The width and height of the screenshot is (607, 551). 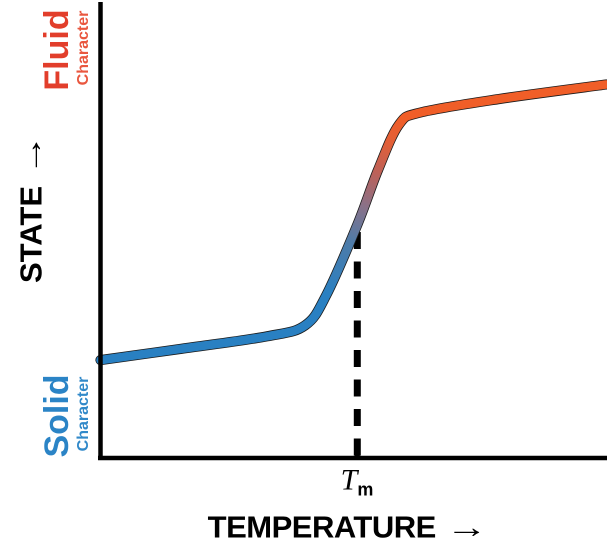 What do you see at coordinates (83, 48) in the screenshot?
I see `fluid-character-label: Character` at bounding box center [83, 48].